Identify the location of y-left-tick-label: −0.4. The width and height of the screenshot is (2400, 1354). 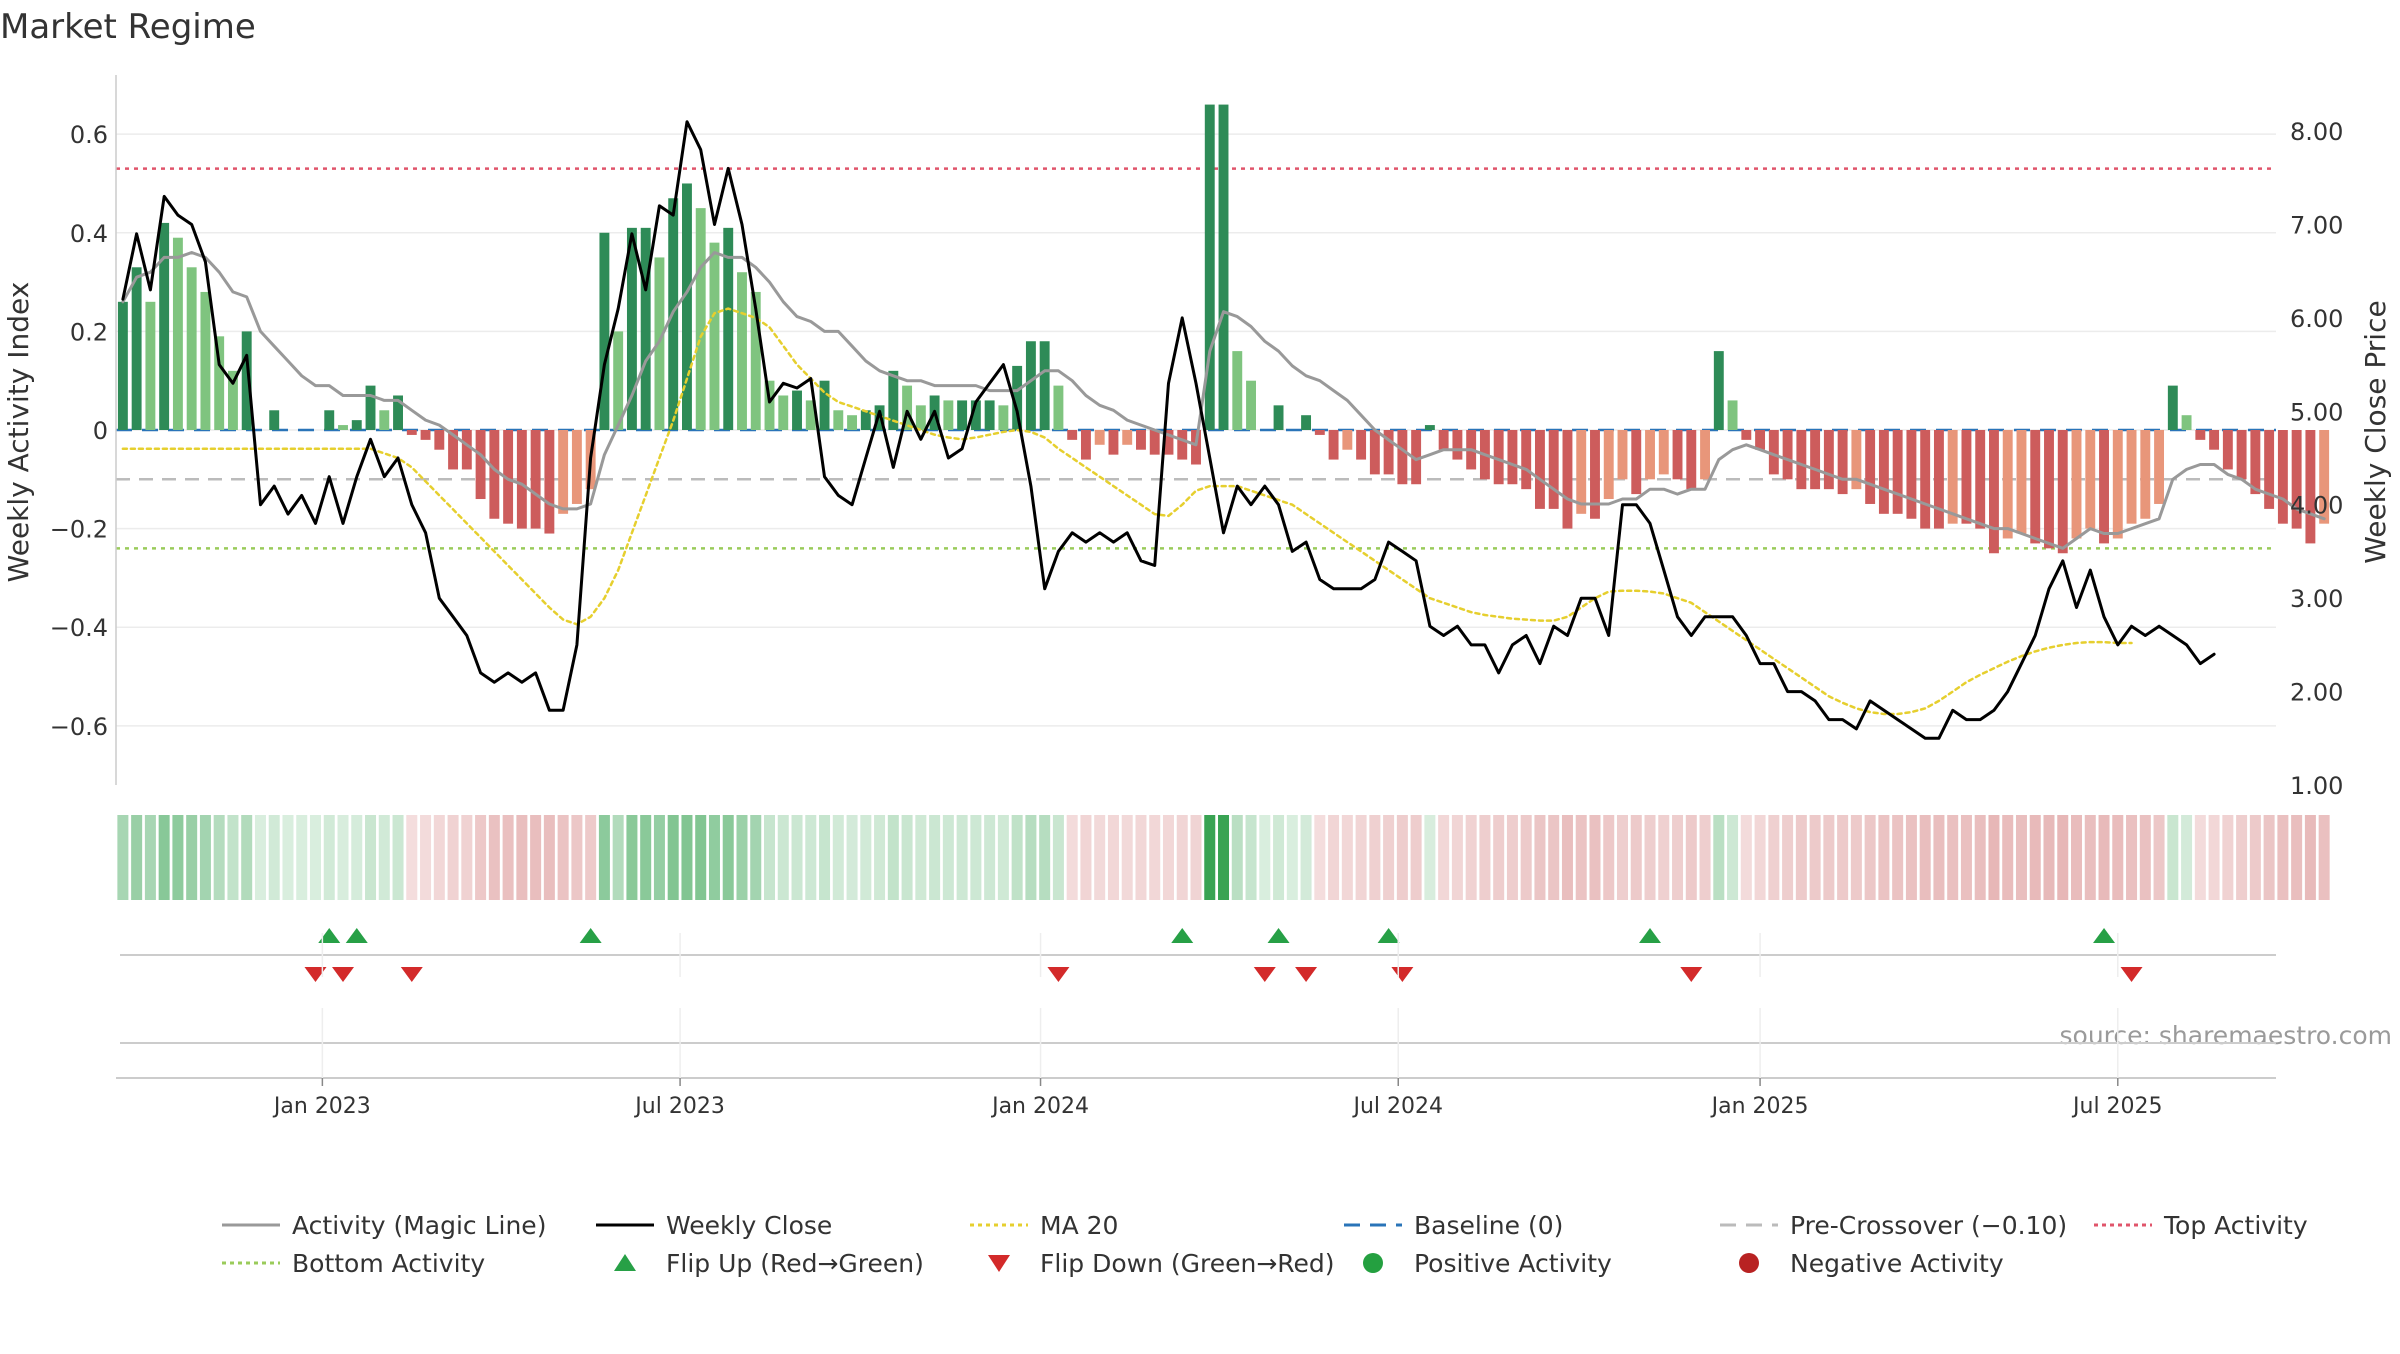
(79, 628).